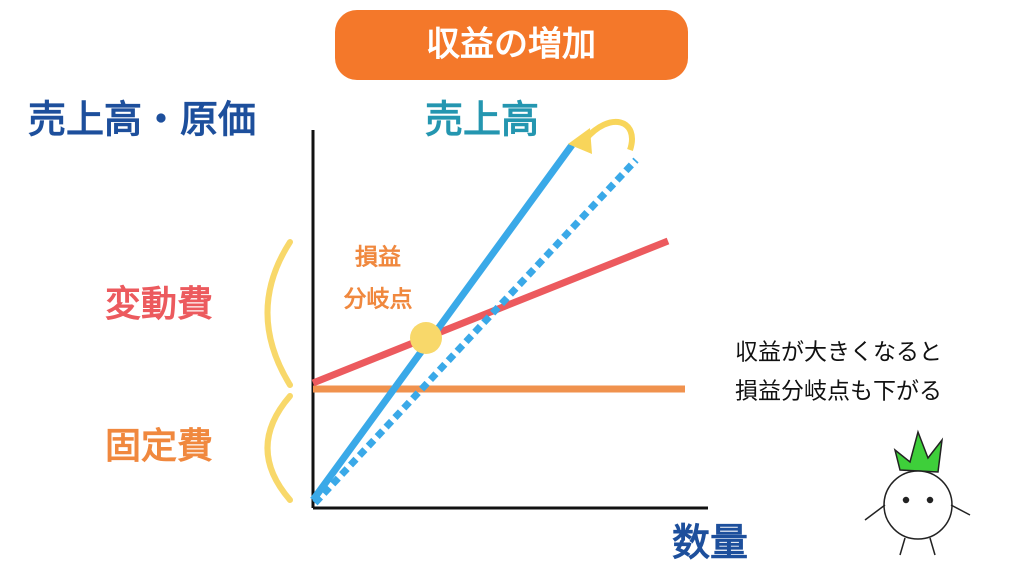 The height and width of the screenshot is (576, 1024). Describe the element at coordinates (278, 313) in the screenshot. I see `variable-bracket` at that location.